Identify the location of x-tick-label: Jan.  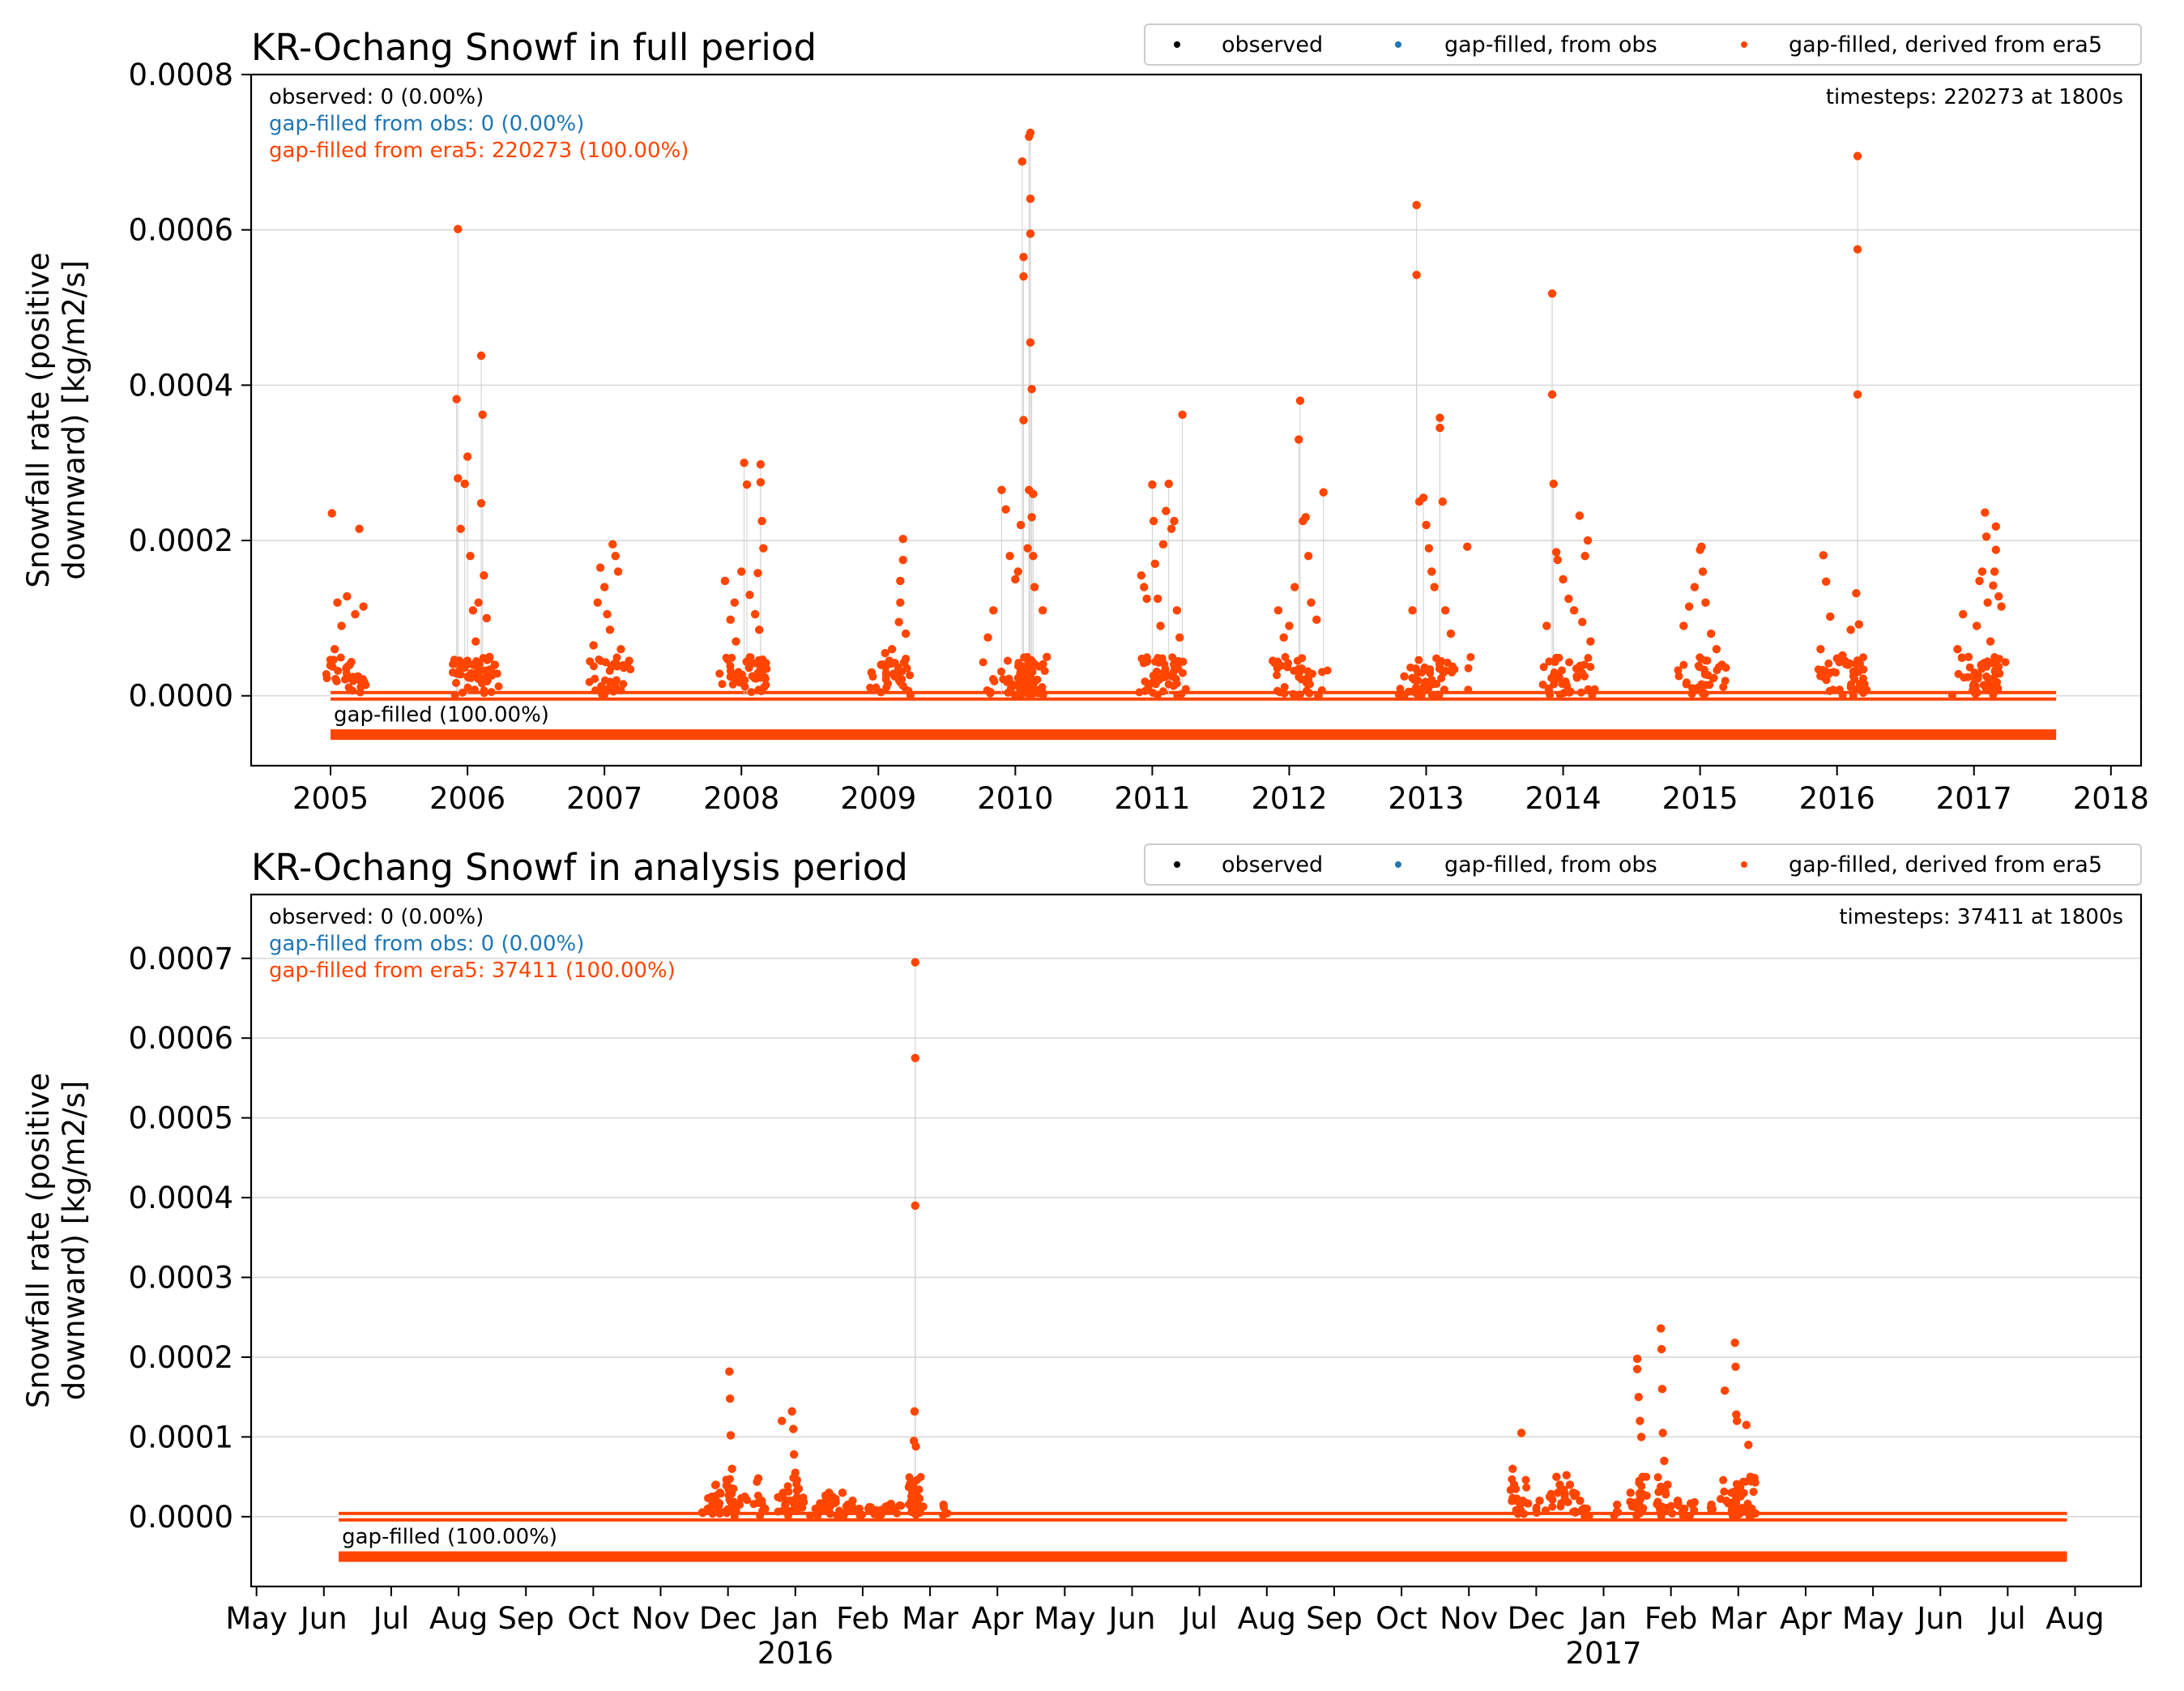
(1603, 1618).